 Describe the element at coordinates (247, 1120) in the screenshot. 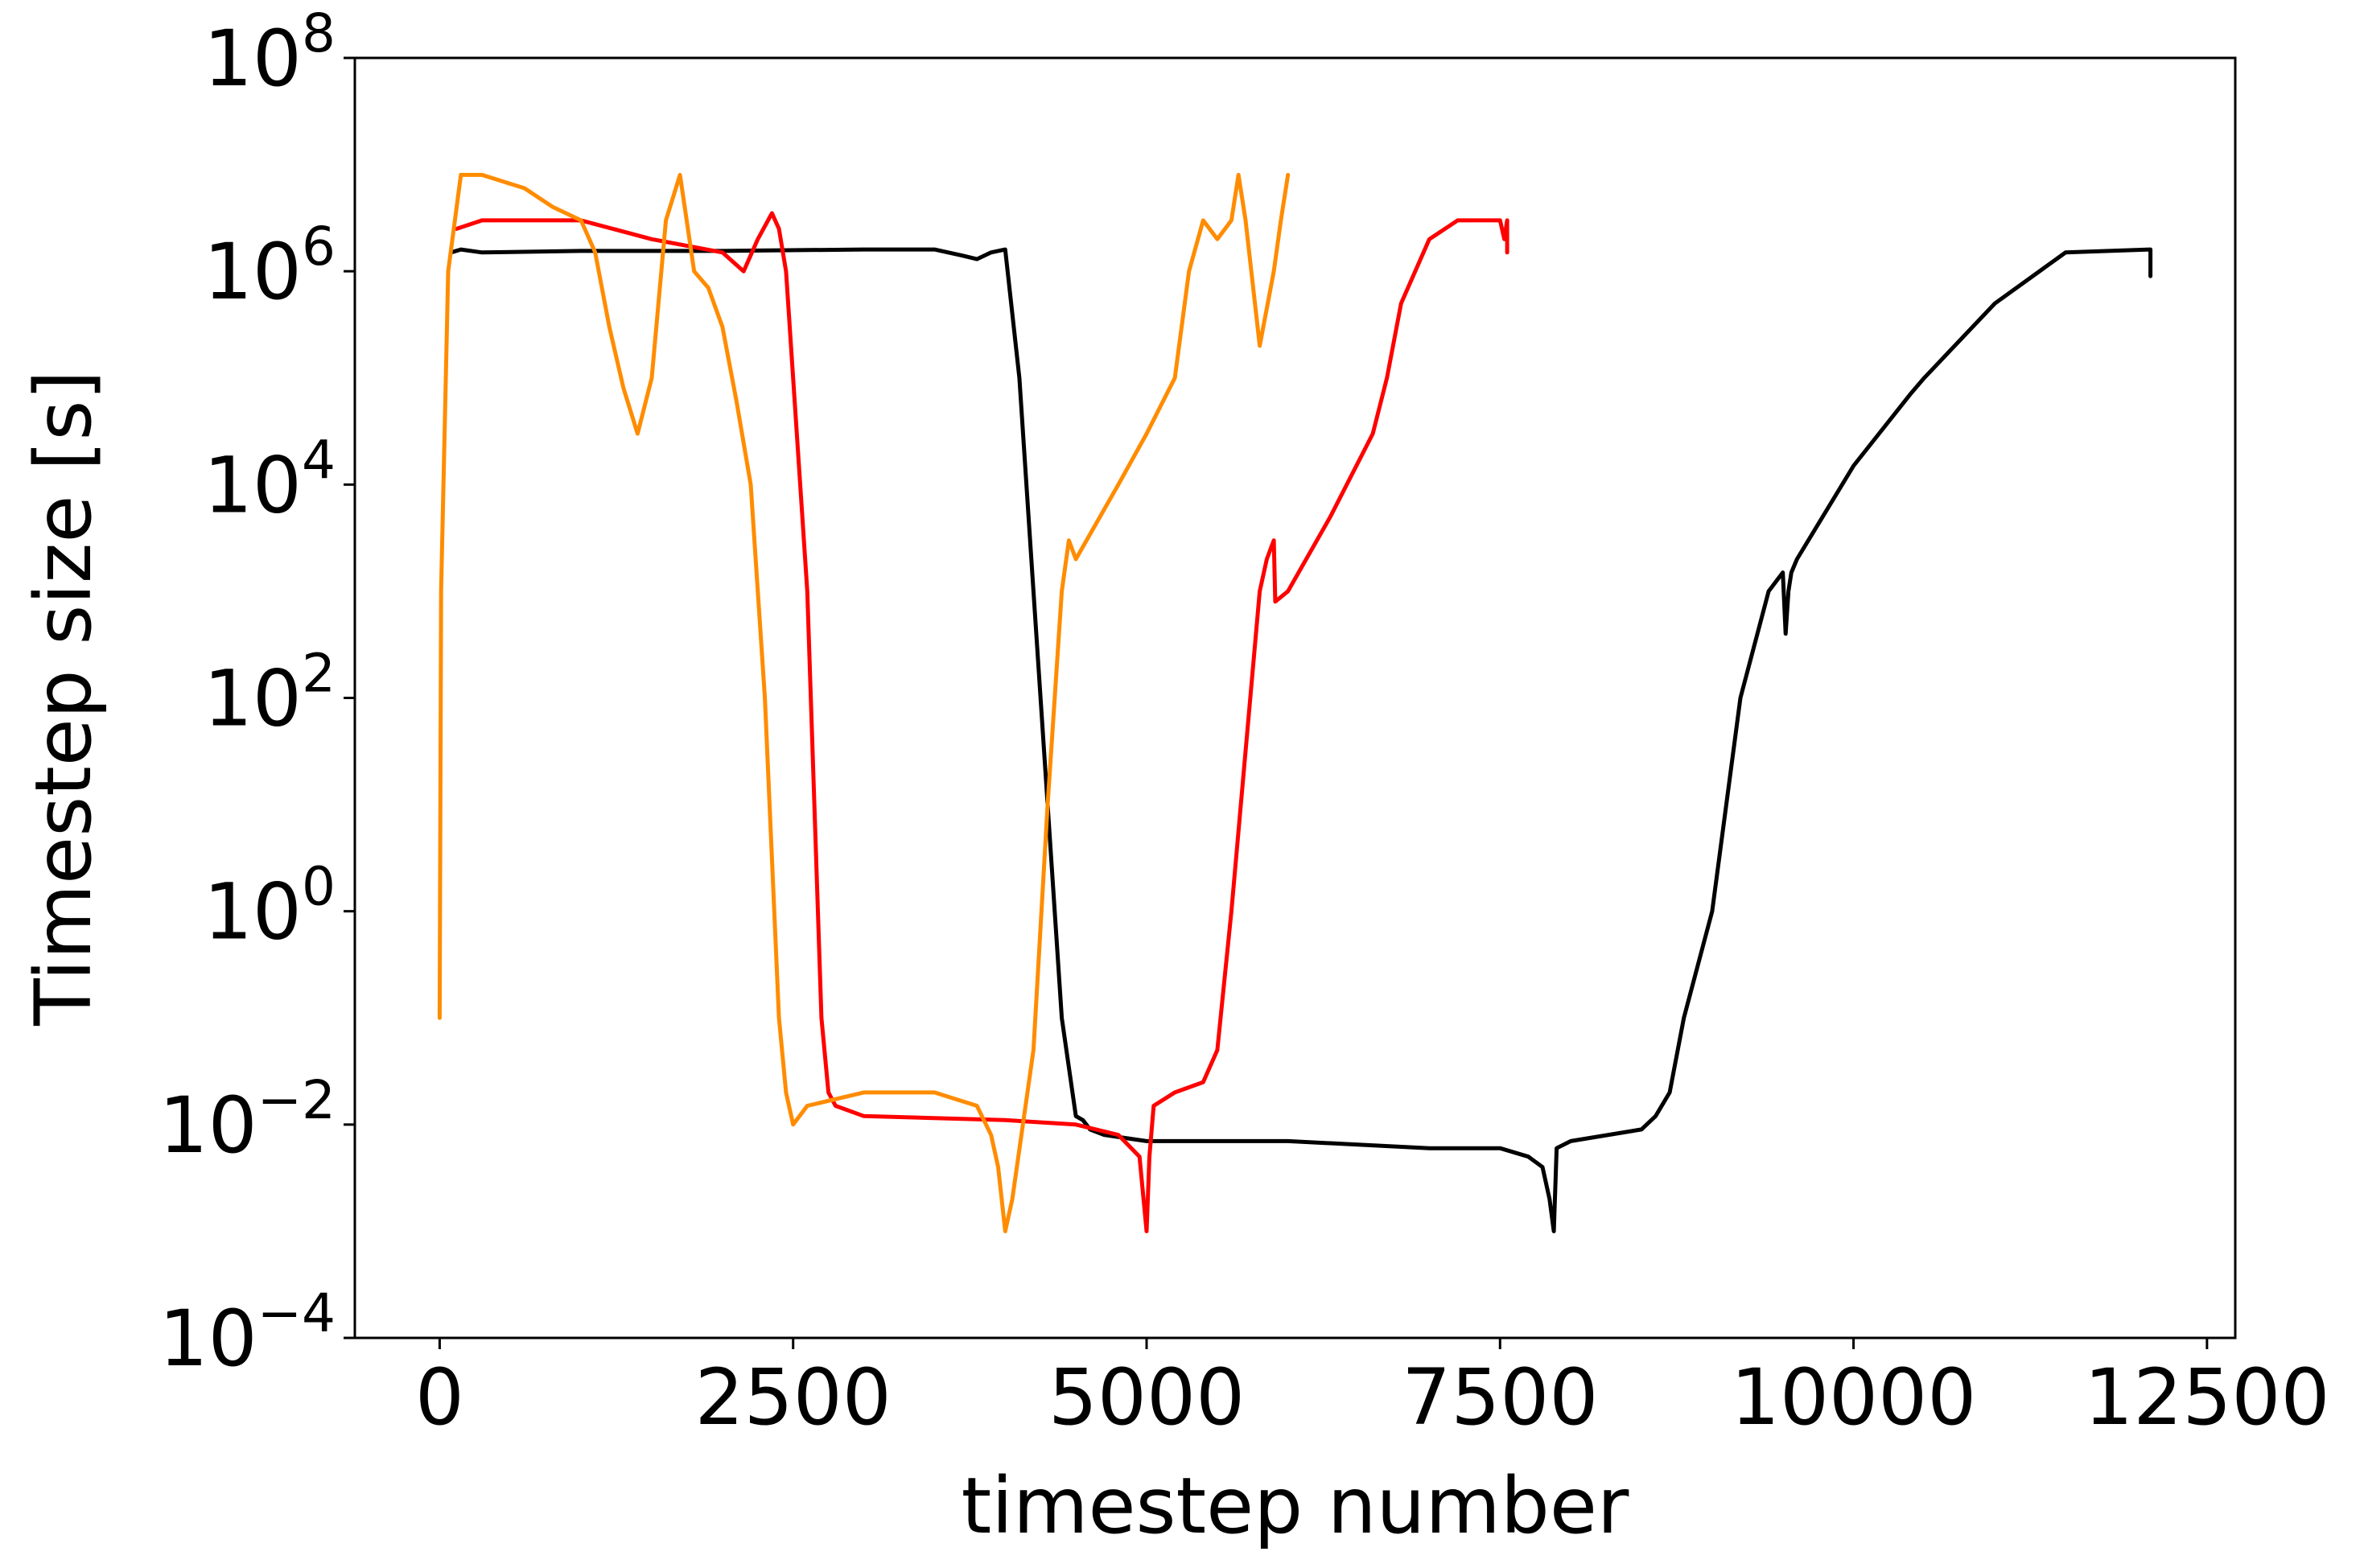

I see `y-tick-label: 10⁻²` at that location.